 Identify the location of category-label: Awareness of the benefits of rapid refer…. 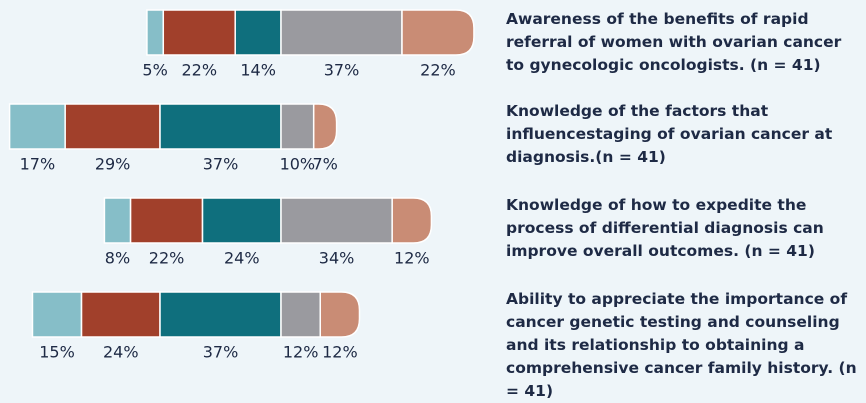
(674, 42).